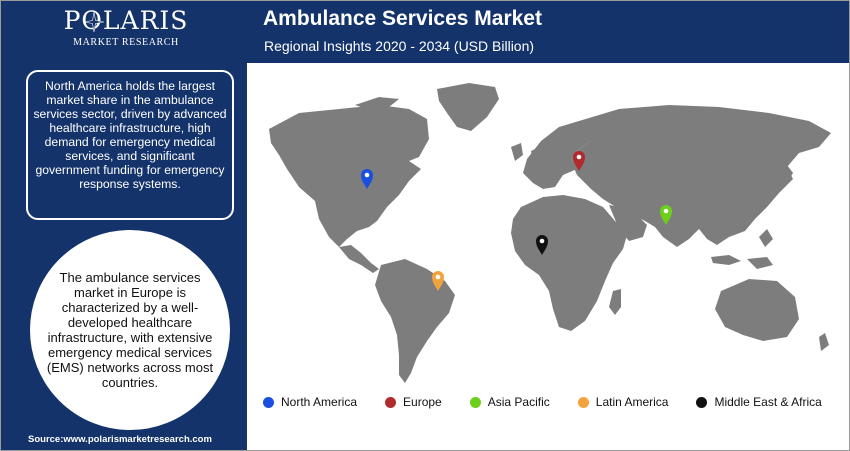  I want to click on legend-dot-middle-east-africa, so click(702, 402).